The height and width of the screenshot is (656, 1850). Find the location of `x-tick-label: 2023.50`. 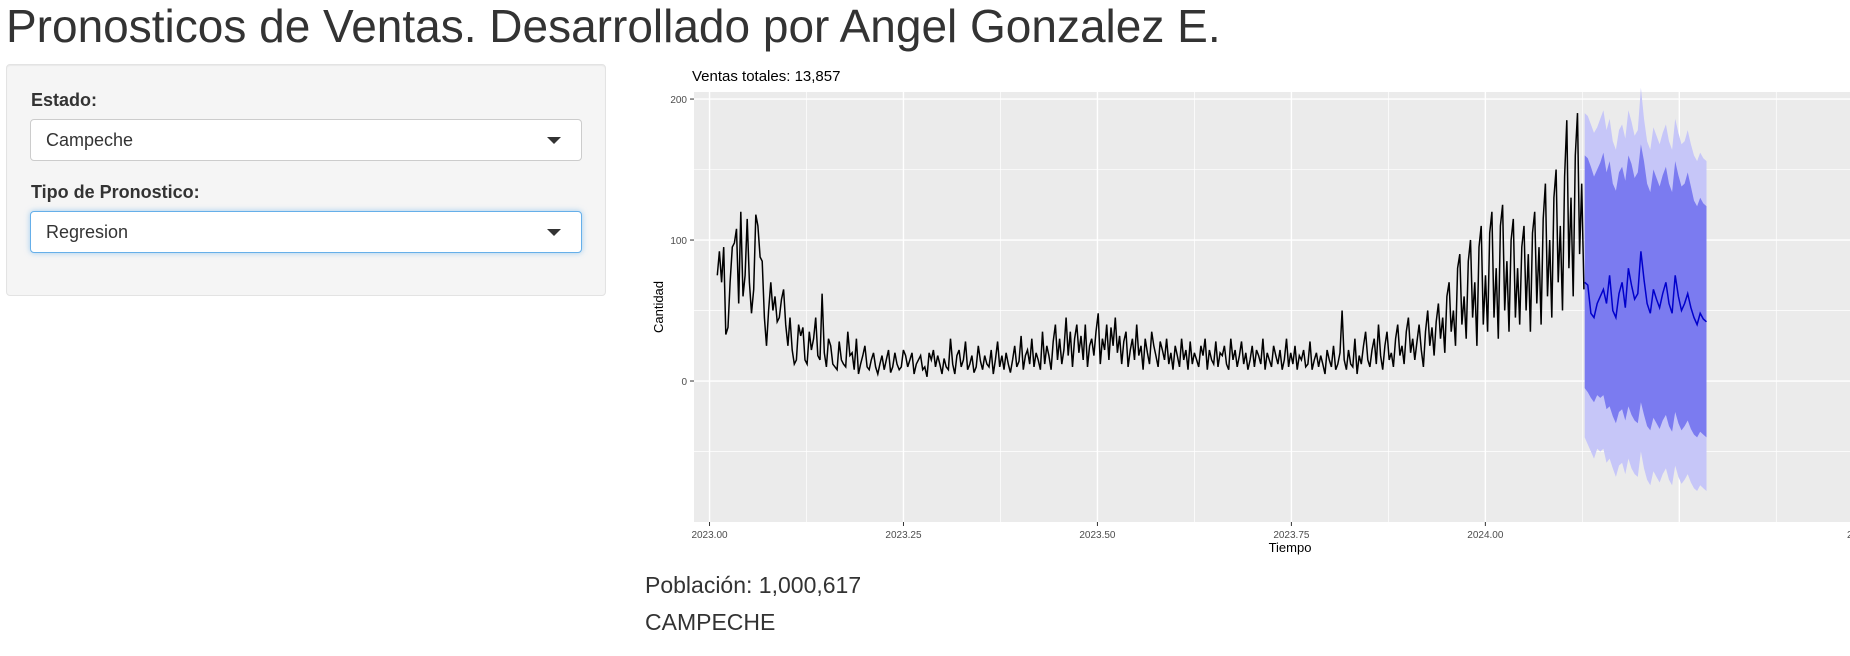

x-tick-label: 2023.50 is located at coordinates (1097, 535).